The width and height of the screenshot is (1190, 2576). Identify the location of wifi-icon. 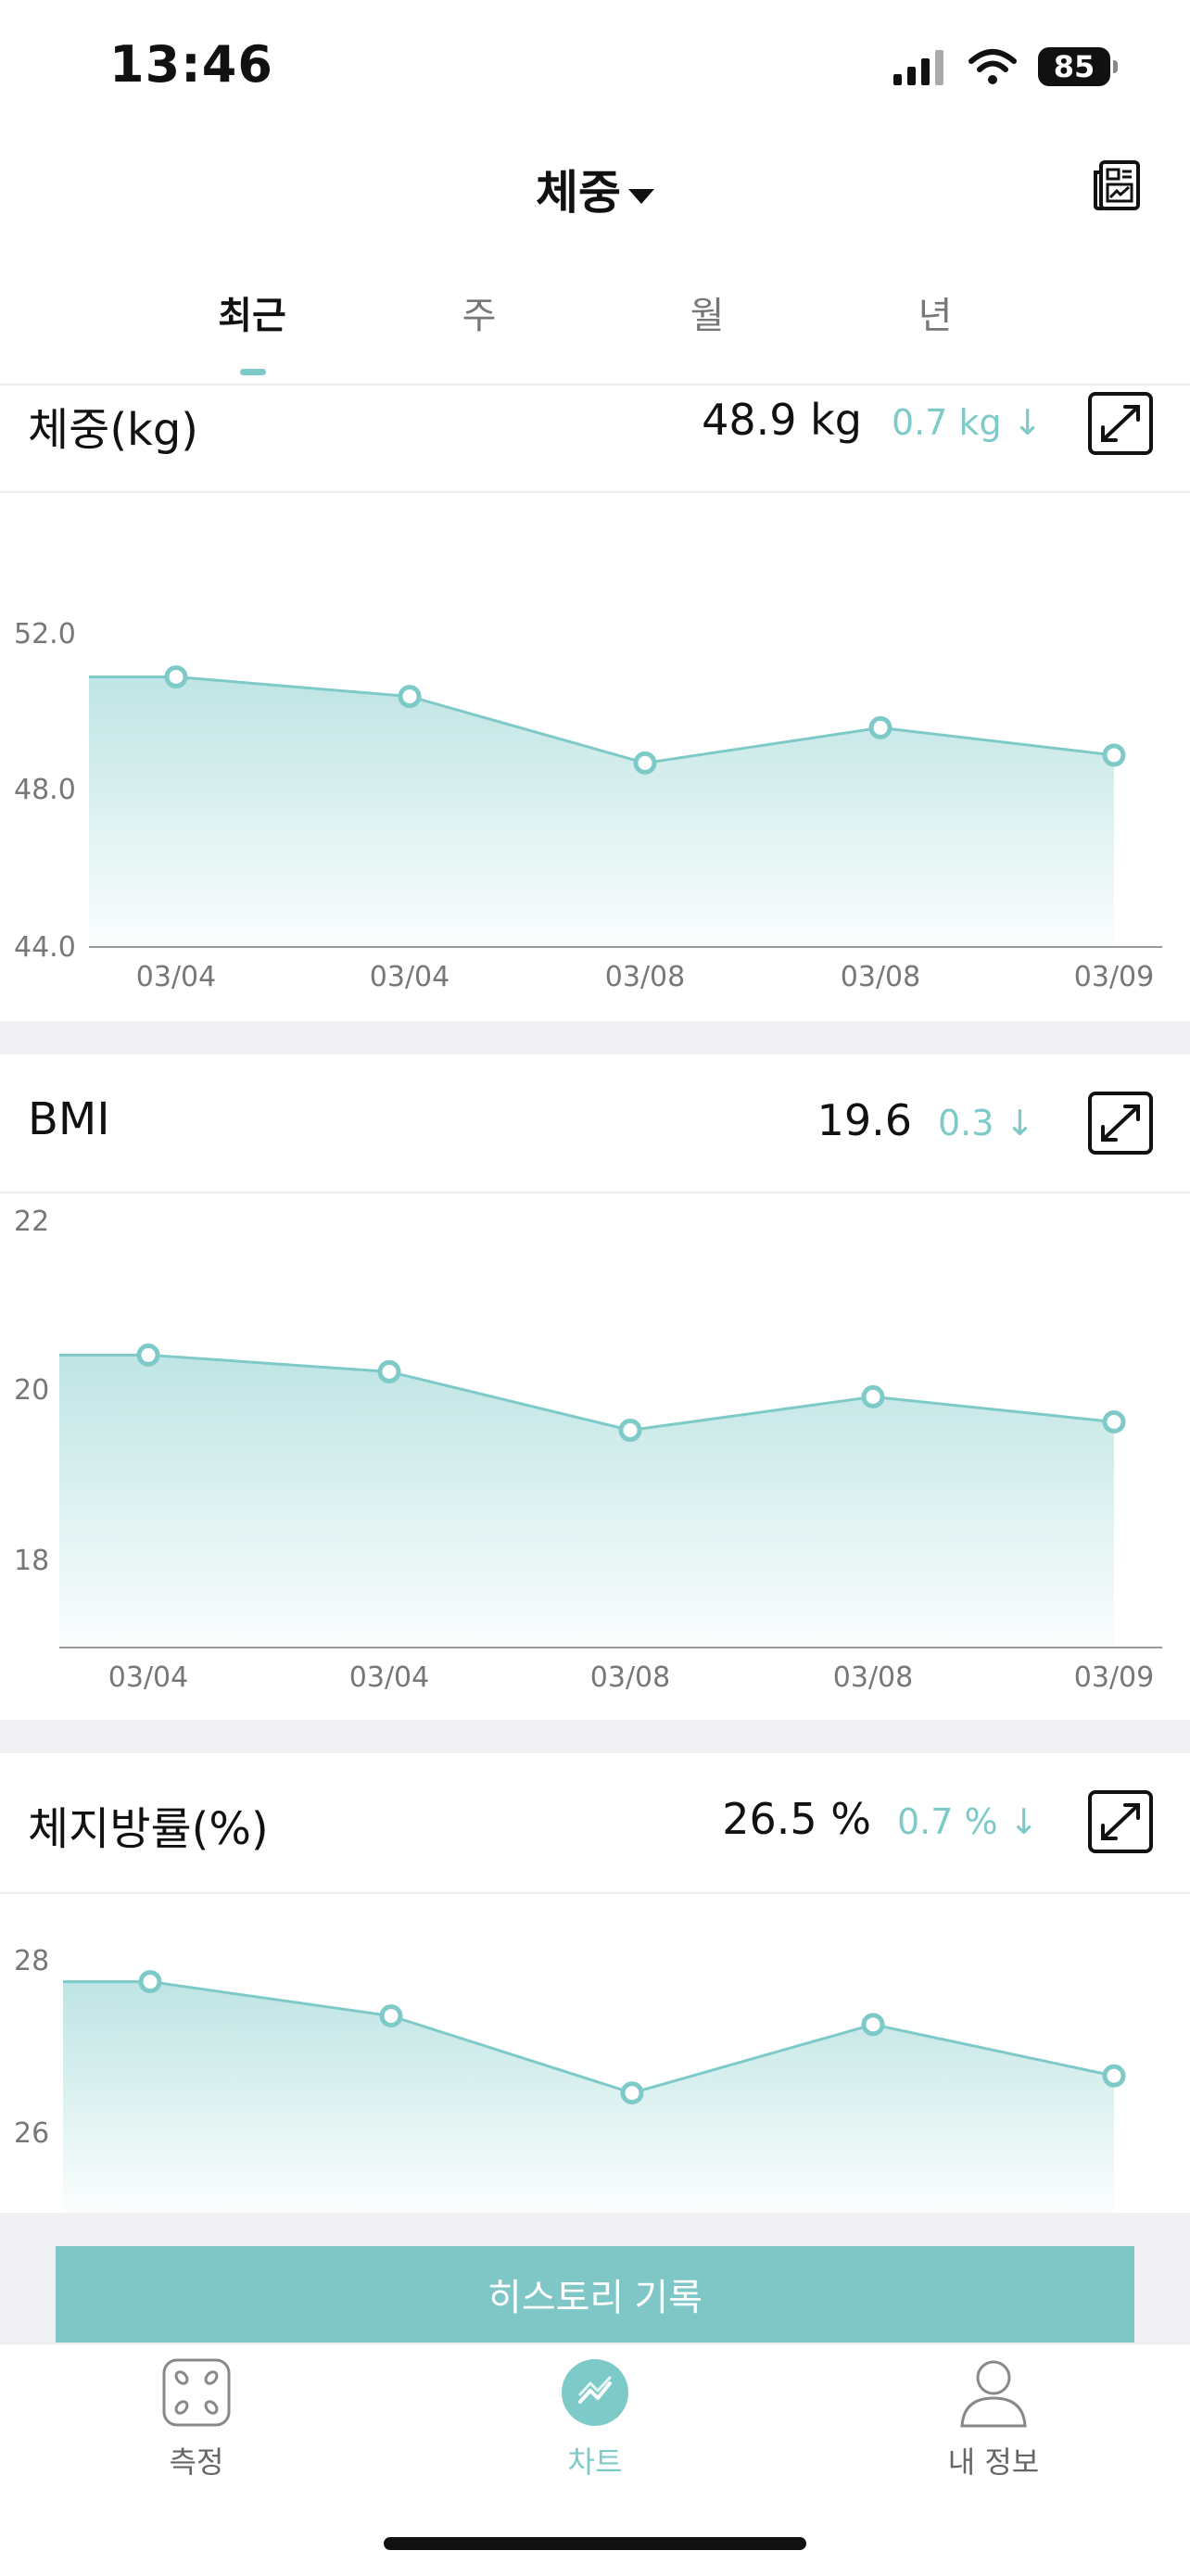
(992, 66).